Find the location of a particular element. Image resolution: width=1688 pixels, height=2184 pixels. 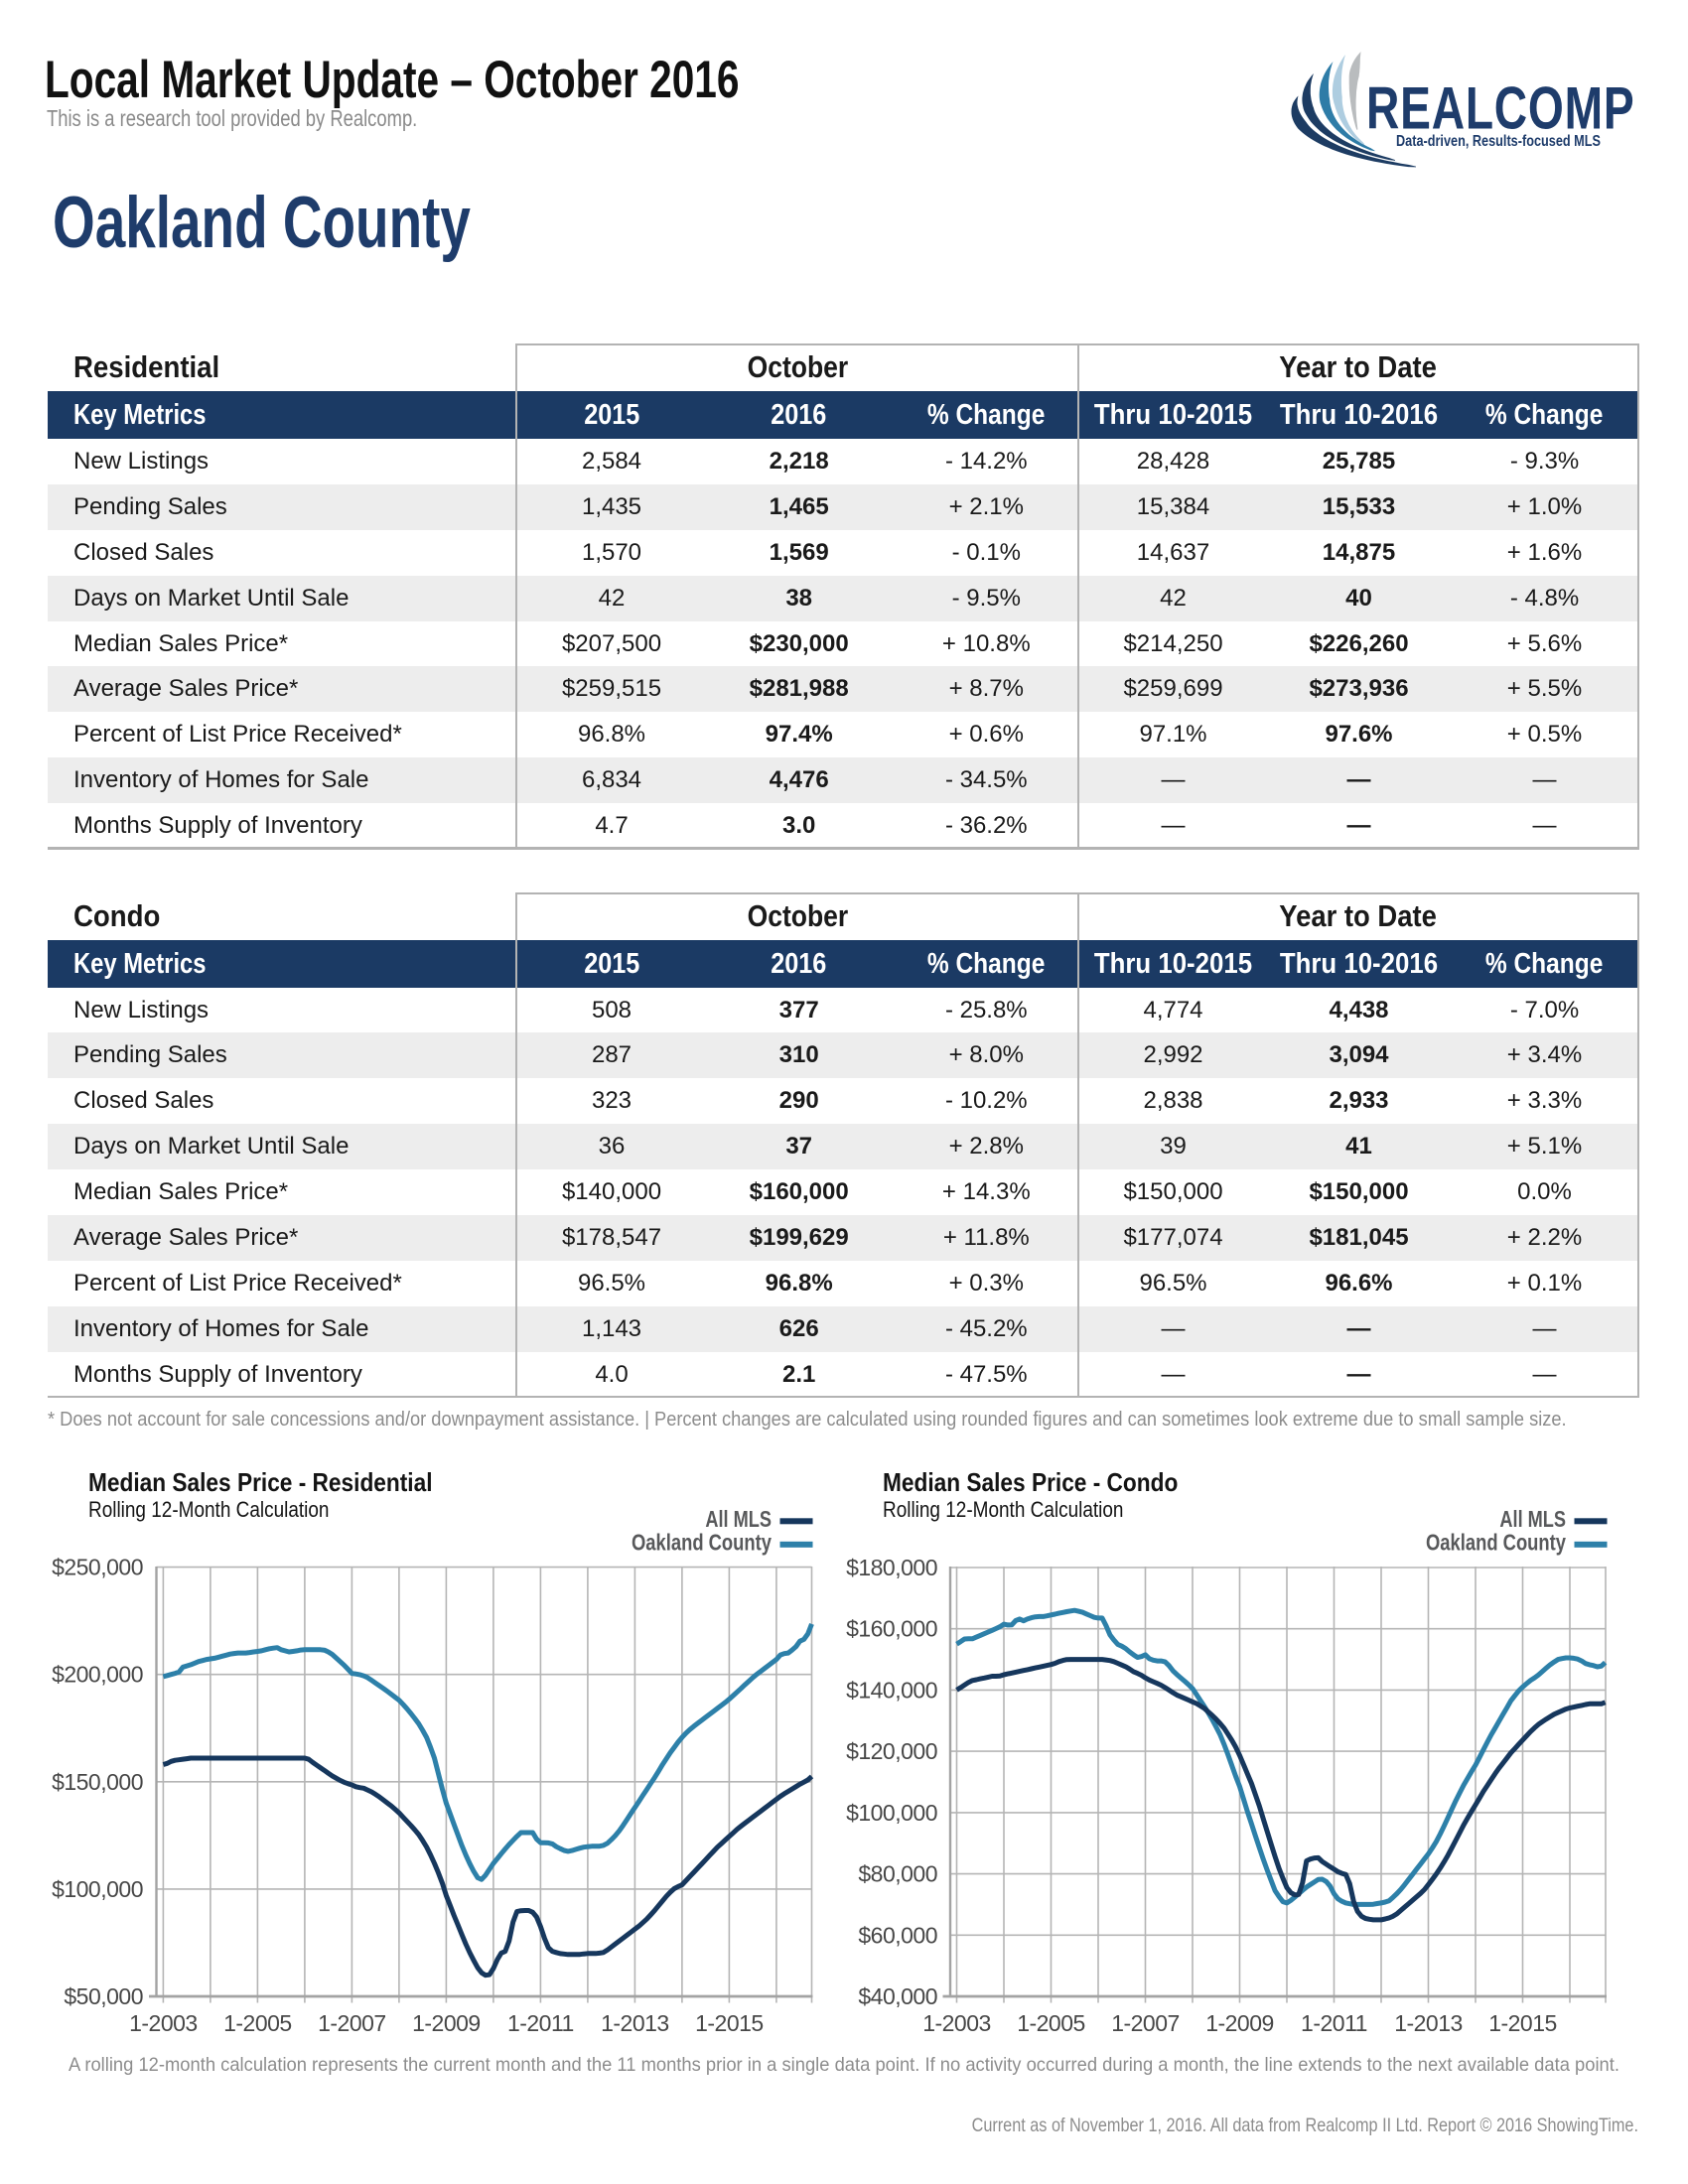

svg-text: $200,000 is located at coordinates (97, 1675).